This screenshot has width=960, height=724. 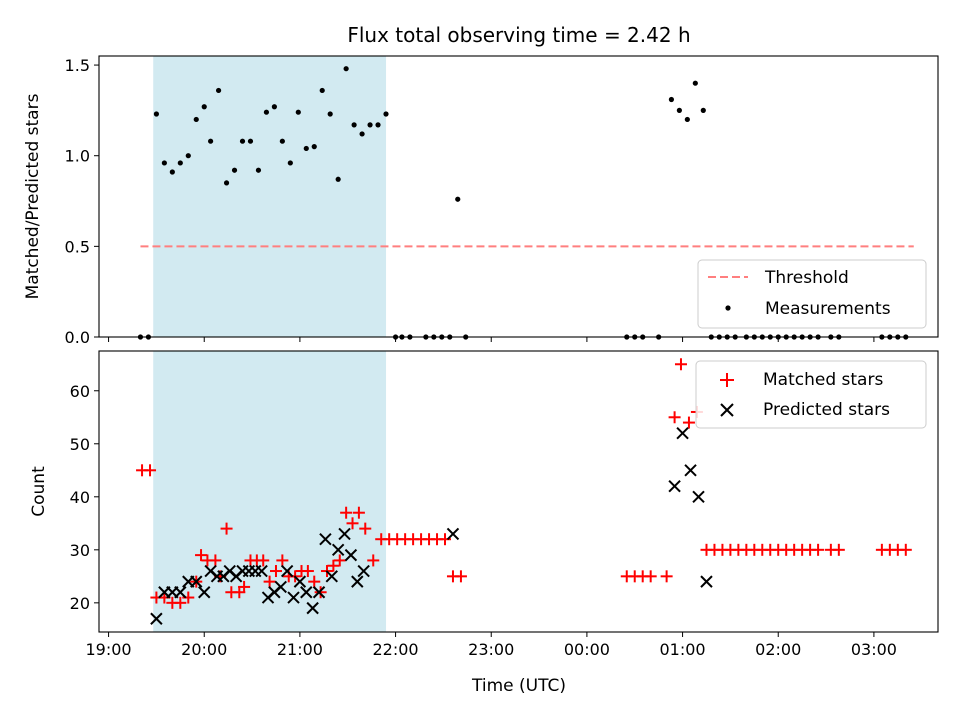 I want to click on legend-top: Threshold Measurements, so click(x=812, y=294).